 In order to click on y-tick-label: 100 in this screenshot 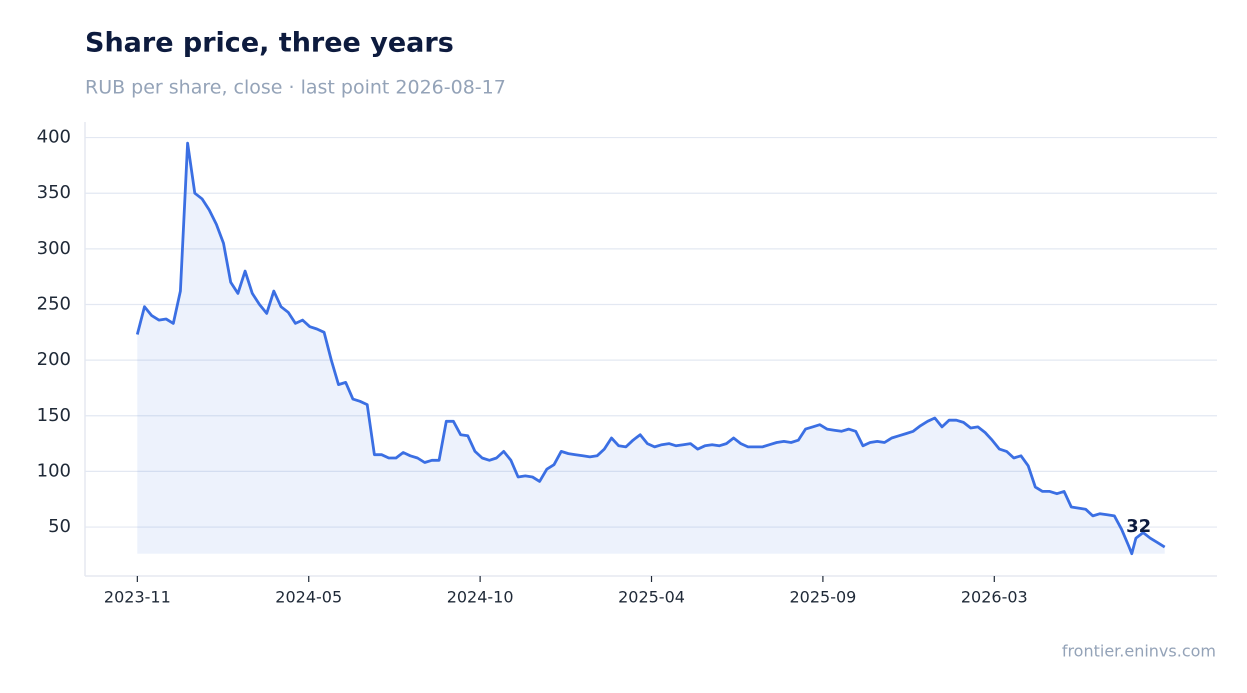, I will do `click(54, 470)`.